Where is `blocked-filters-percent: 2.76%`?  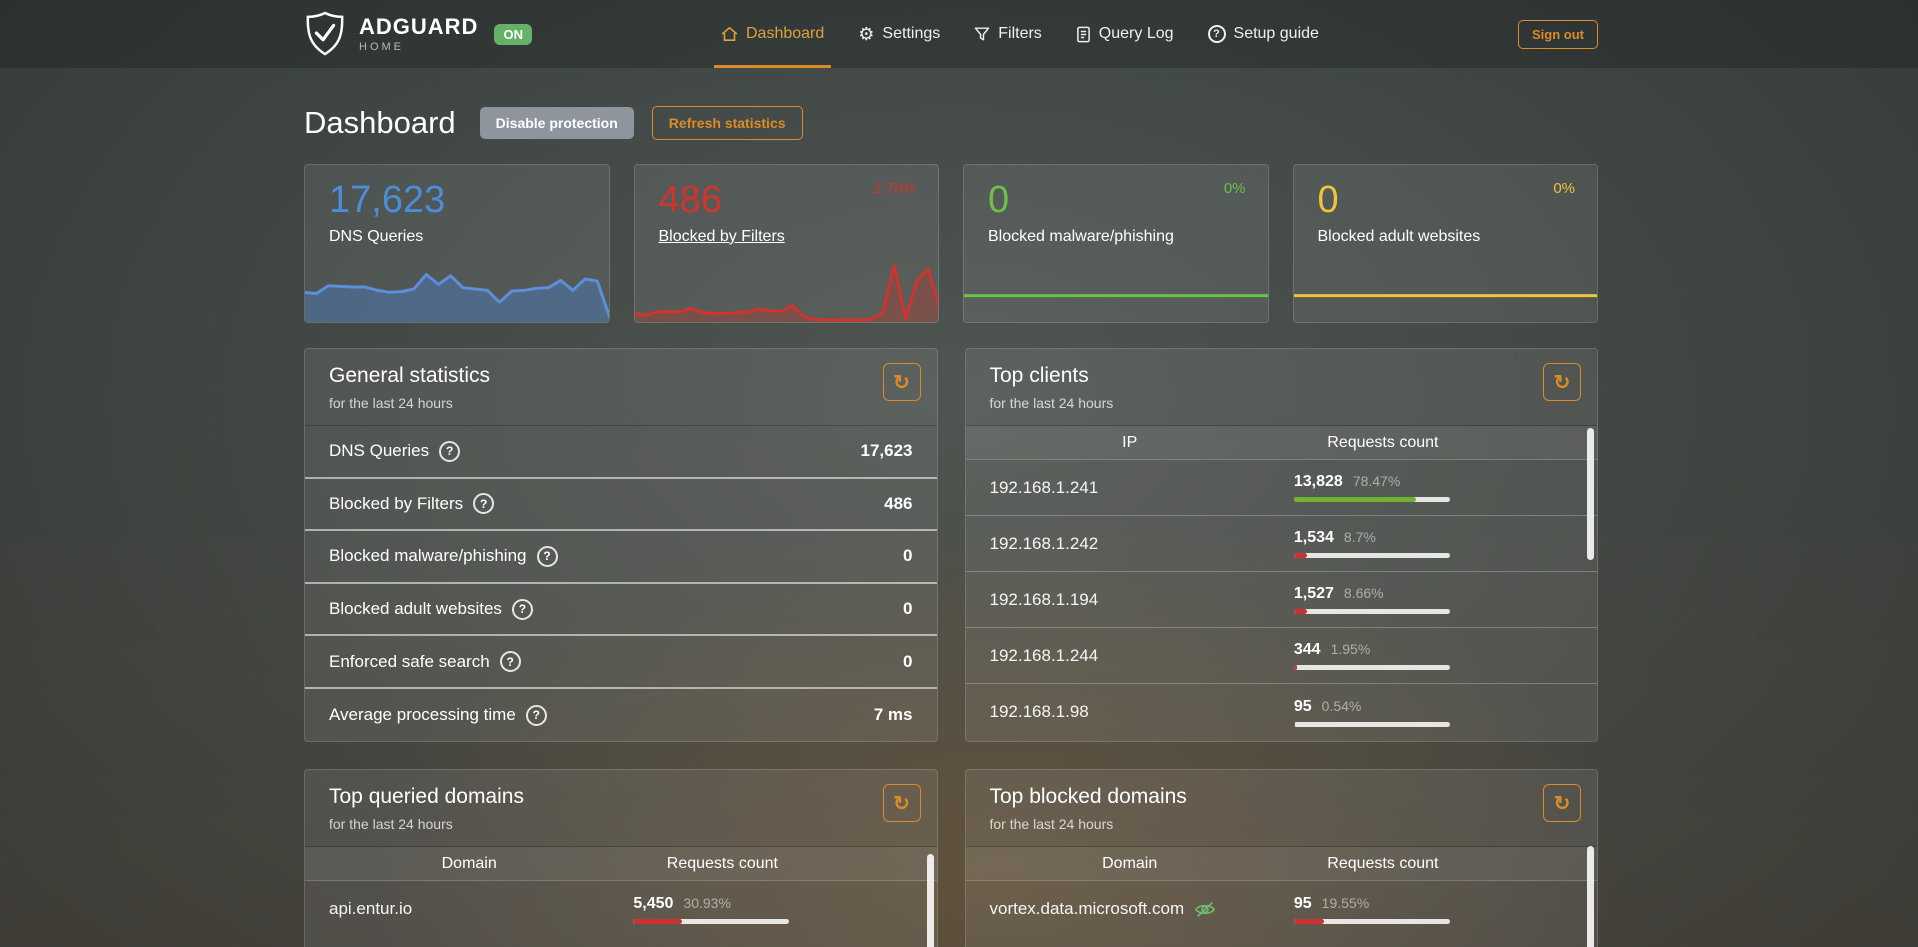 blocked-filters-percent: 2.76% is located at coordinates (894, 188).